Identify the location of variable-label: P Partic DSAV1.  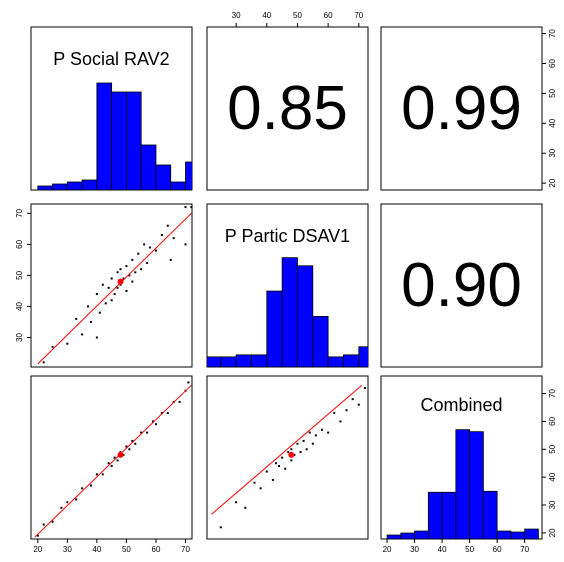
(287, 236).